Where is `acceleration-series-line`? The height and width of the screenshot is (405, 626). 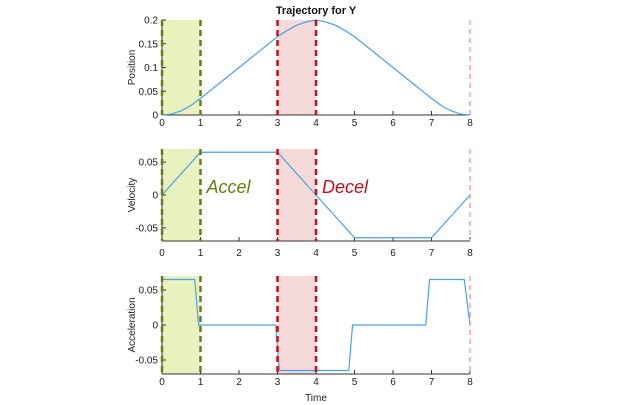 acceleration-series-line is located at coordinates (316, 325).